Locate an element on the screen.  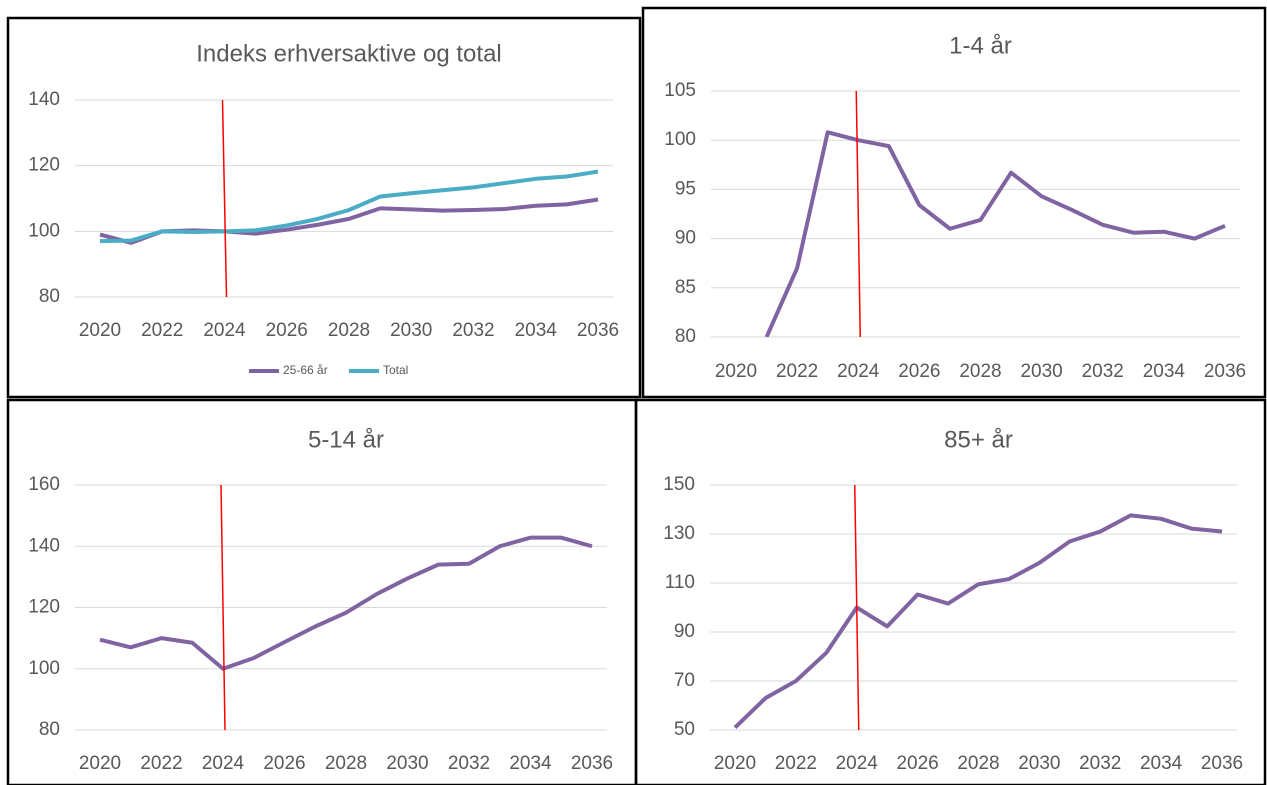
y-tick-label: 150 is located at coordinates (679, 484).